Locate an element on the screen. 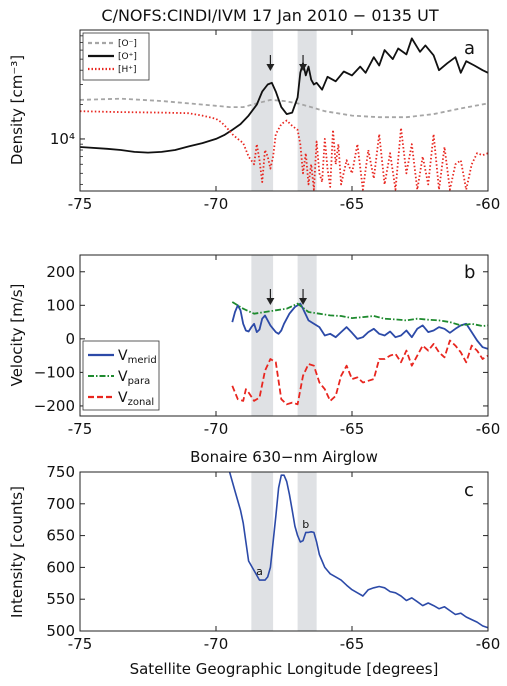  velocity-plot-area is located at coordinates (360, 347).